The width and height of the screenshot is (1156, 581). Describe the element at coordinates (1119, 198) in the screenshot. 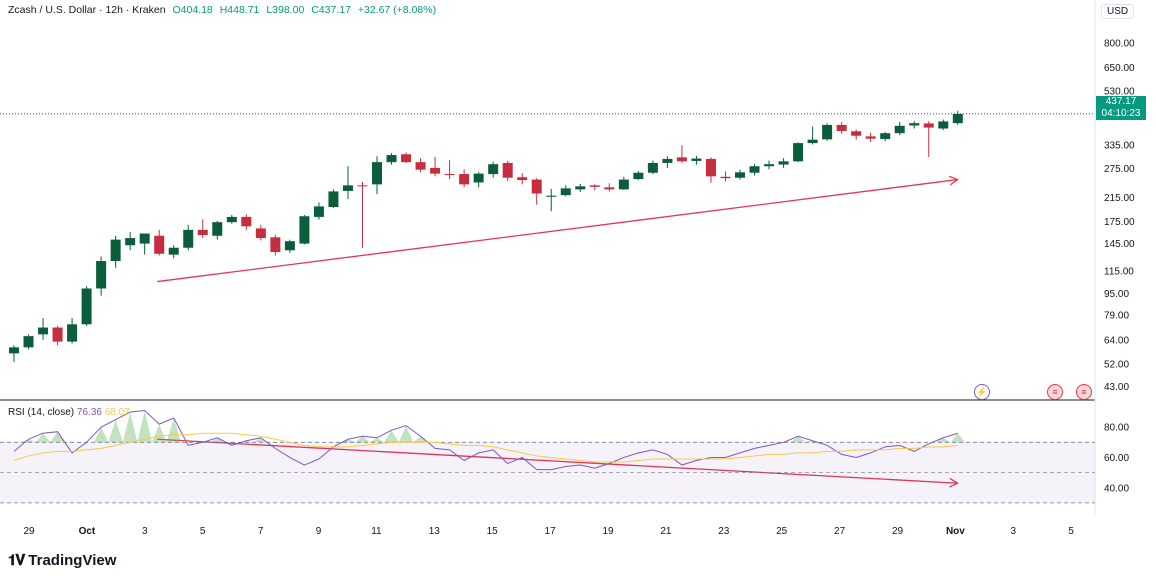

I see `price-tick-label: 215.00` at that location.